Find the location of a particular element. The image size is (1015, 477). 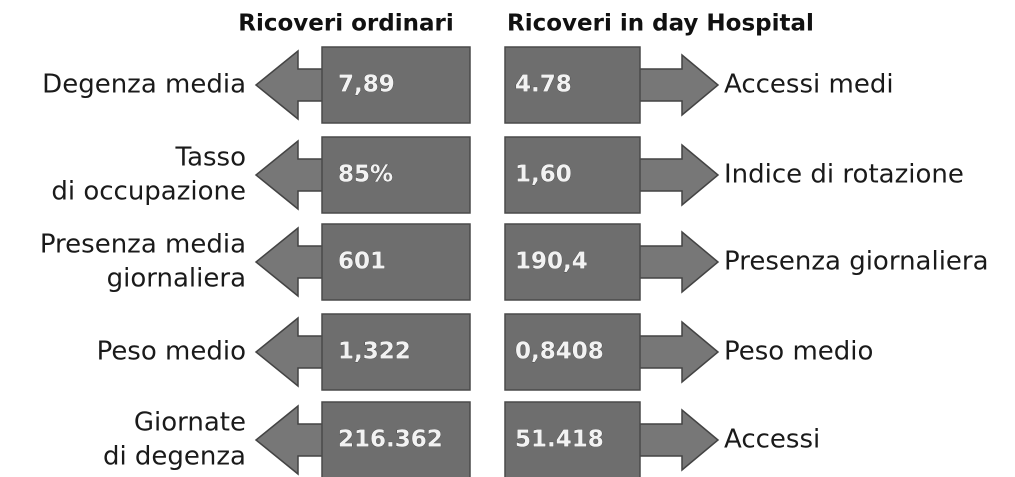

right-label: Indice di rotazione is located at coordinates (844, 175).